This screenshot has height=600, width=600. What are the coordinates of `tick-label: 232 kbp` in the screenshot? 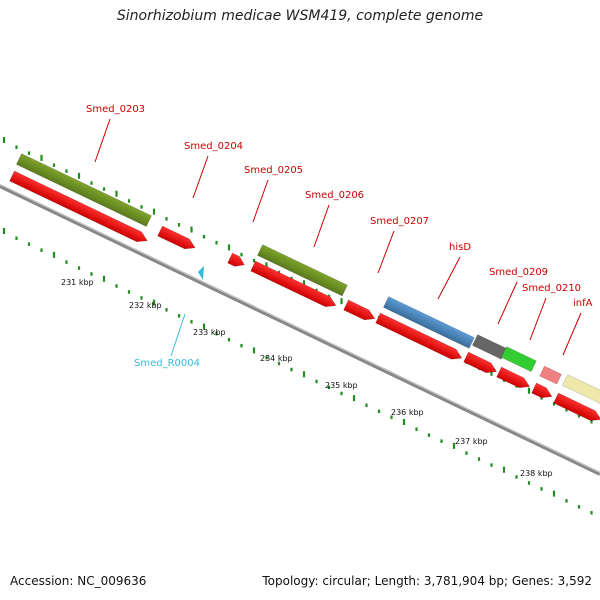 It's located at (145, 305).